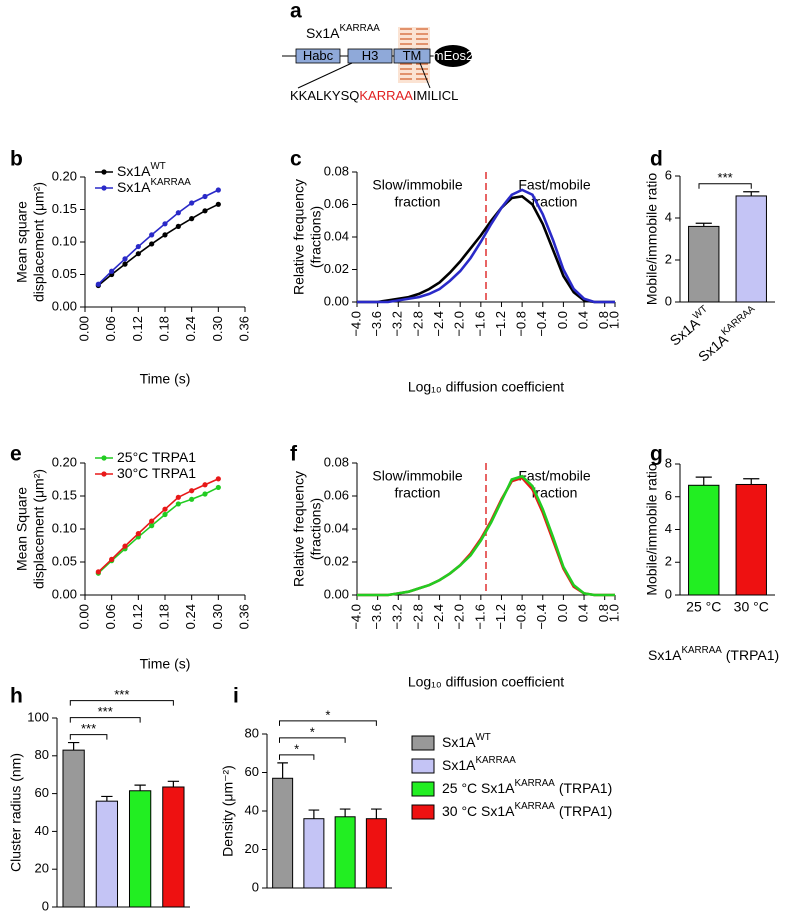 This screenshot has width=788, height=914. What do you see at coordinates (243, 328) in the screenshot?
I see `x-tick-label: 0.36` at bounding box center [243, 328].